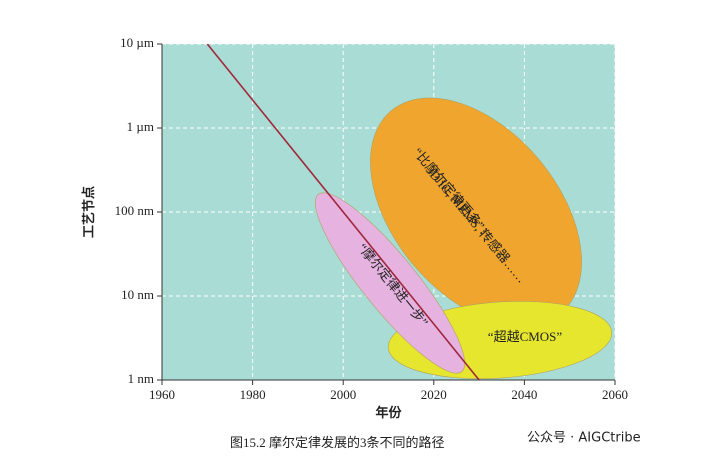  Describe the element at coordinates (434, 394) in the screenshot. I see `x-tick-label: 2020` at that location.